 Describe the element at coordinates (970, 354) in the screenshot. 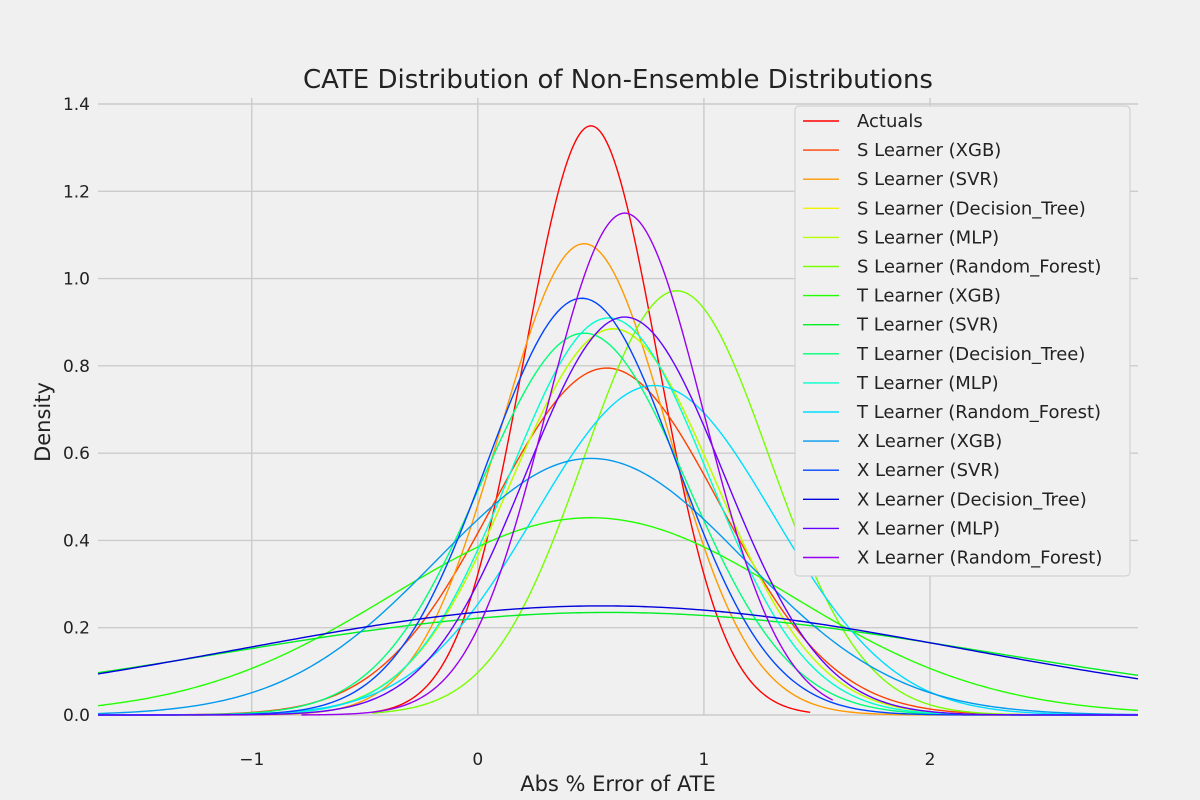

I see `legend-label: T Learner (Decision_Tree)` at that location.